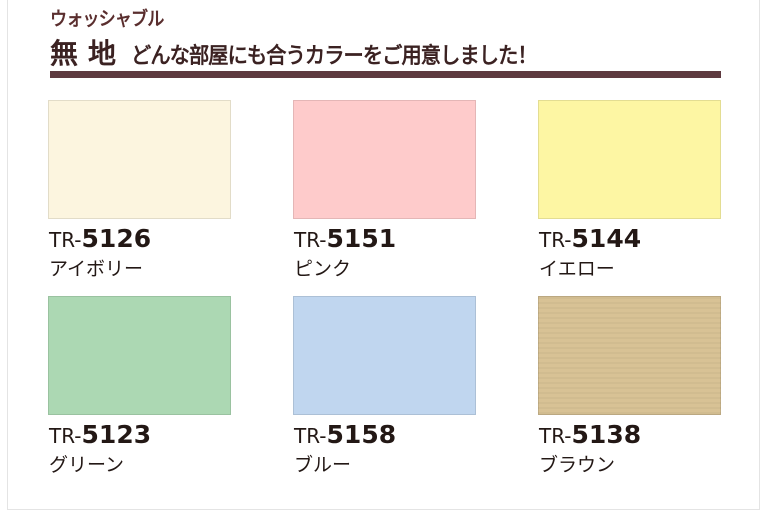  What do you see at coordinates (323, 269) in the screenshot?
I see `color-name: ピンク` at bounding box center [323, 269].